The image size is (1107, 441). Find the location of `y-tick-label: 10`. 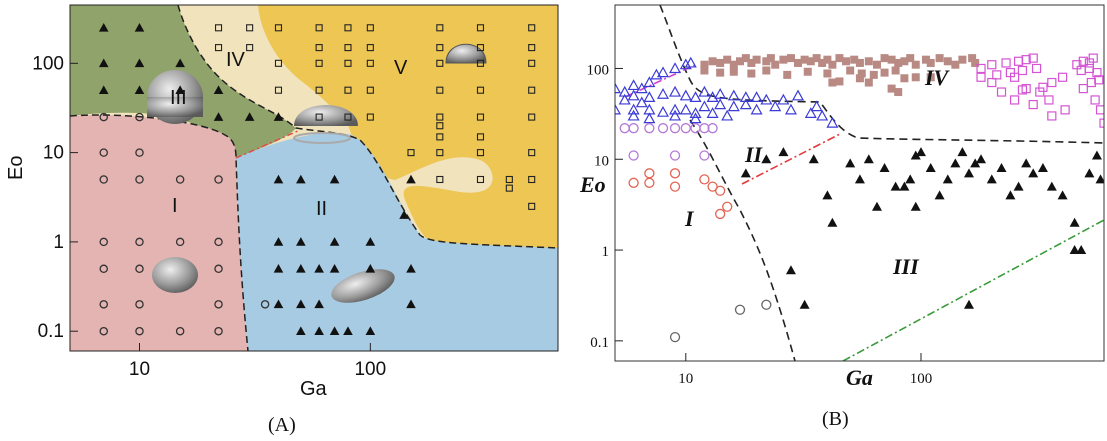

y-tick-label: 10 is located at coordinates (53, 153).